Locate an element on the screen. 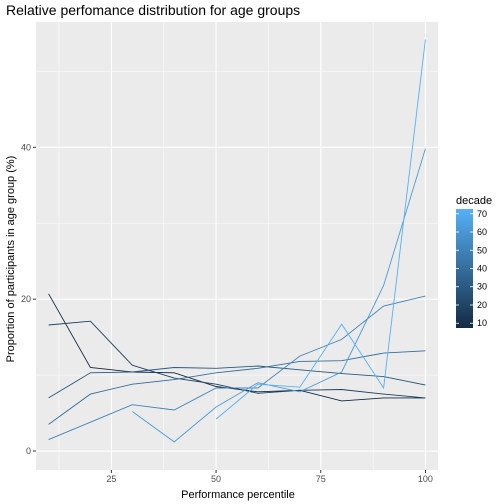 The width and height of the screenshot is (504, 504). y-tick-label: 40 is located at coordinates (26, 147).